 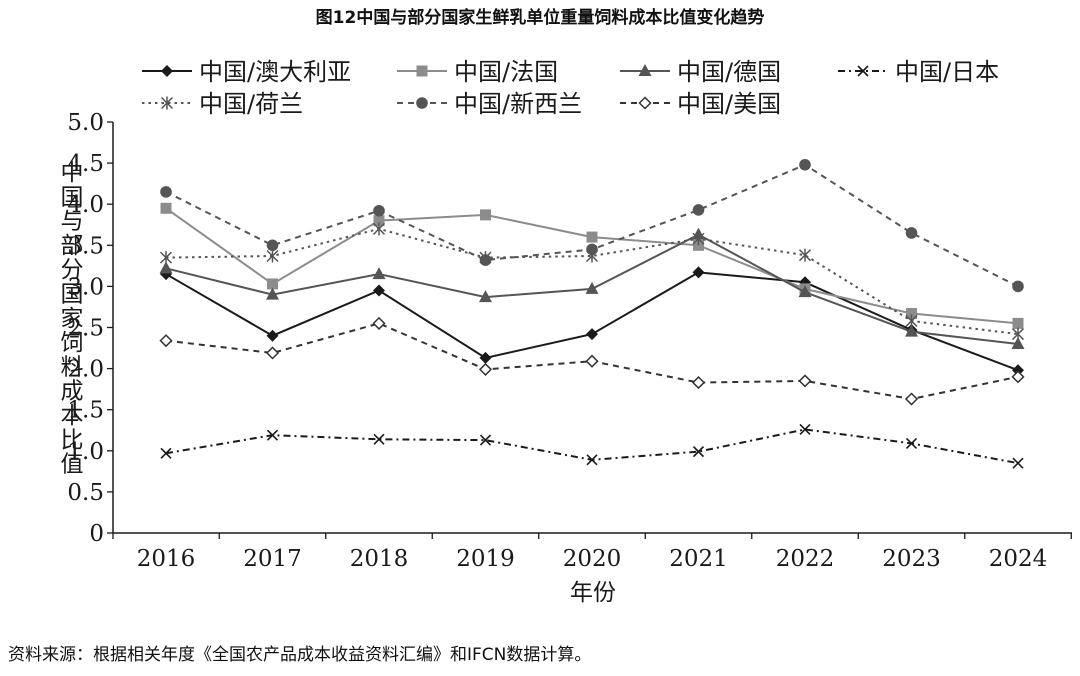 What do you see at coordinates (85, 493) in the screenshot?
I see `y-tick-label: 0.5` at bounding box center [85, 493].